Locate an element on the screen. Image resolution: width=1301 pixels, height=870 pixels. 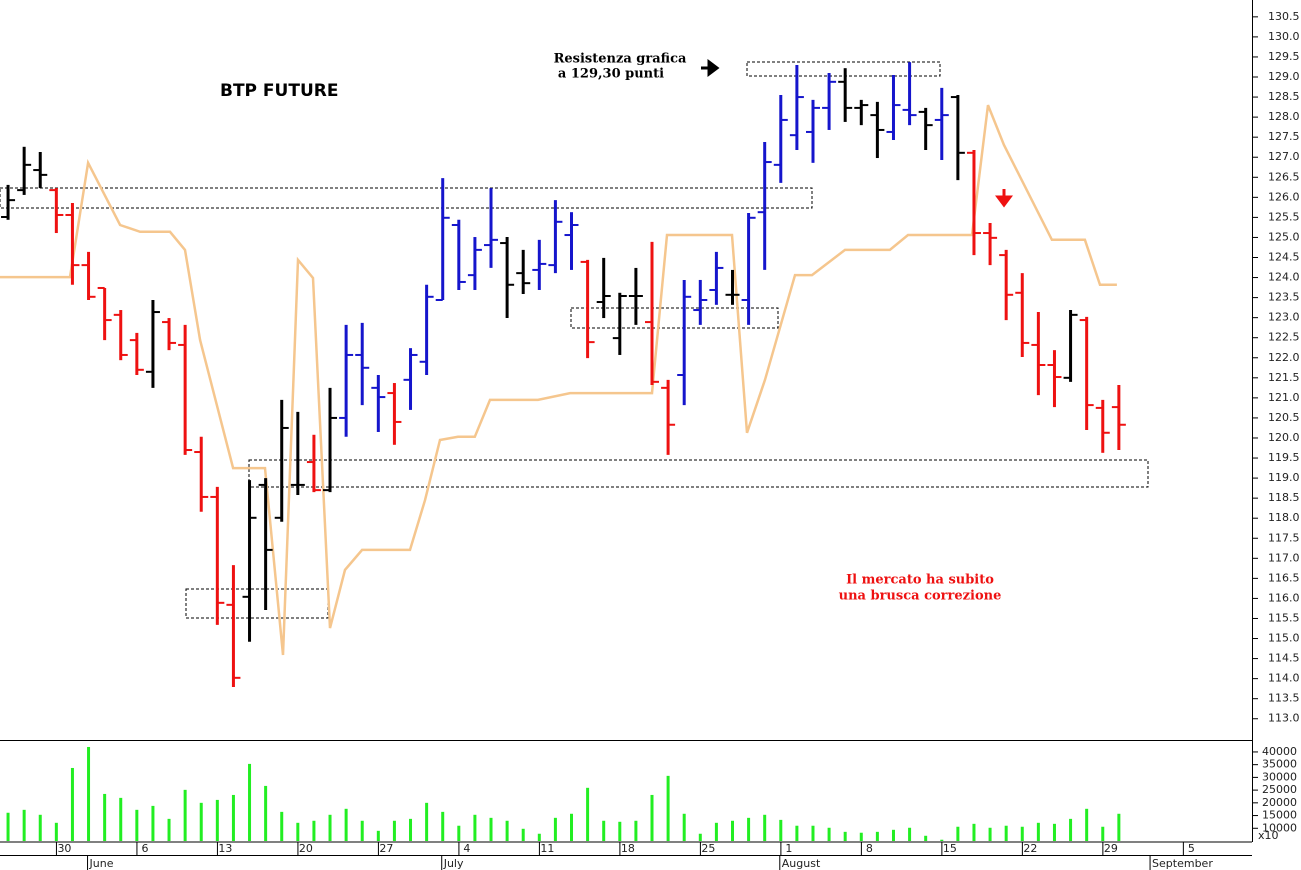
y-tick-label: 123.0 is located at coordinates (1284, 317).